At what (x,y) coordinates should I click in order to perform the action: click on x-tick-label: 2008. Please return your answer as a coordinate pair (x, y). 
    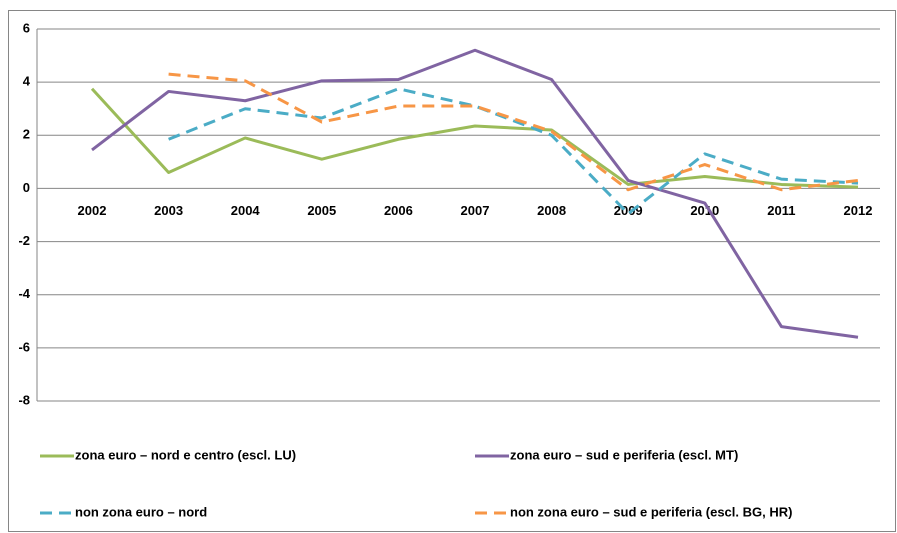
    Looking at the image, I should click on (551, 210).